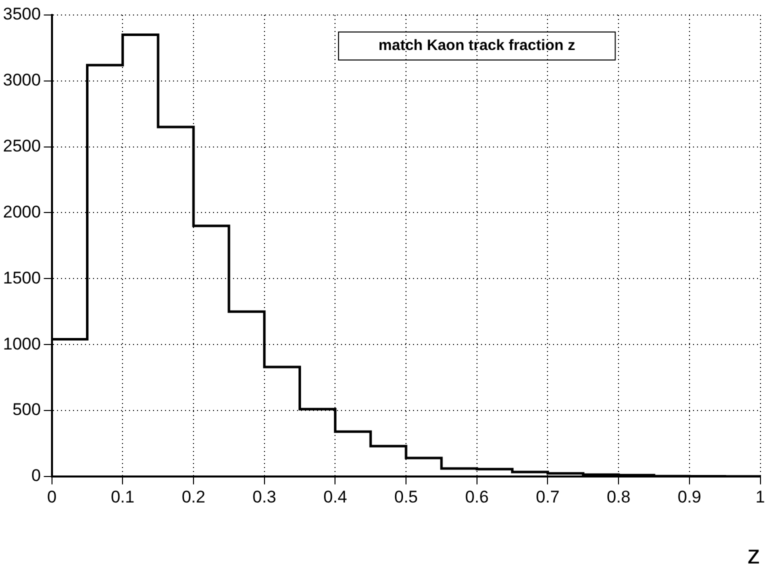 This screenshot has height=576, width=768. What do you see at coordinates (36, 476) in the screenshot?
I see `y-tick-label: 0` at bounding box center [36, 476].